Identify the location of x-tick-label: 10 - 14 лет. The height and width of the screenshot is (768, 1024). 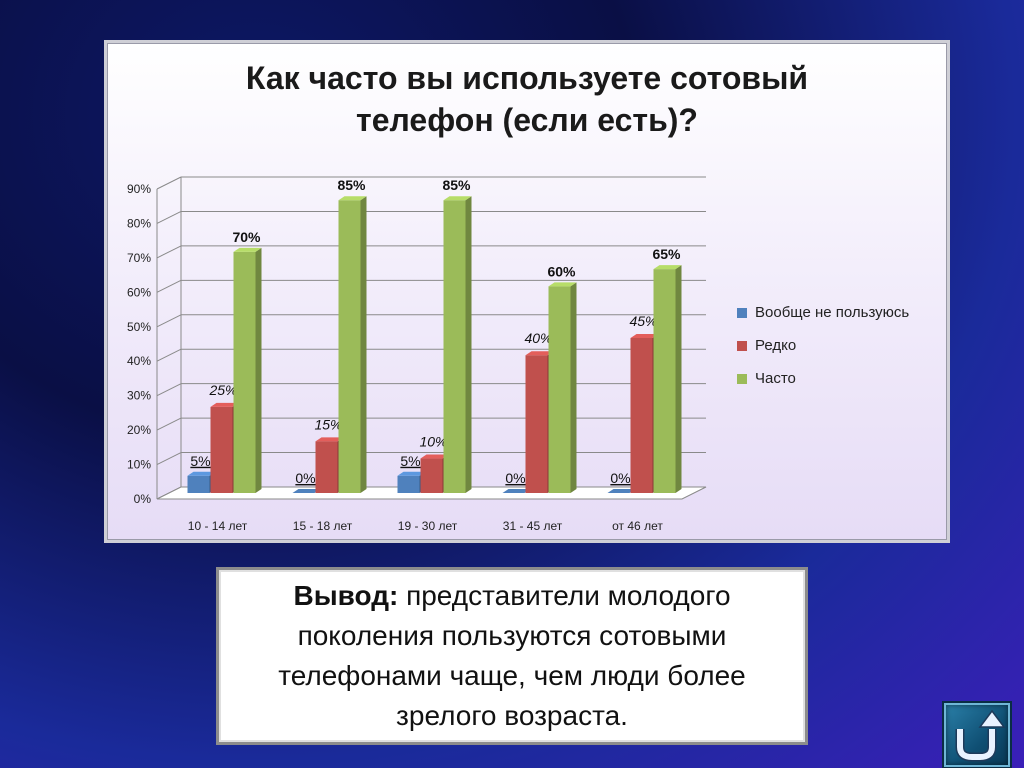
(218, 526).